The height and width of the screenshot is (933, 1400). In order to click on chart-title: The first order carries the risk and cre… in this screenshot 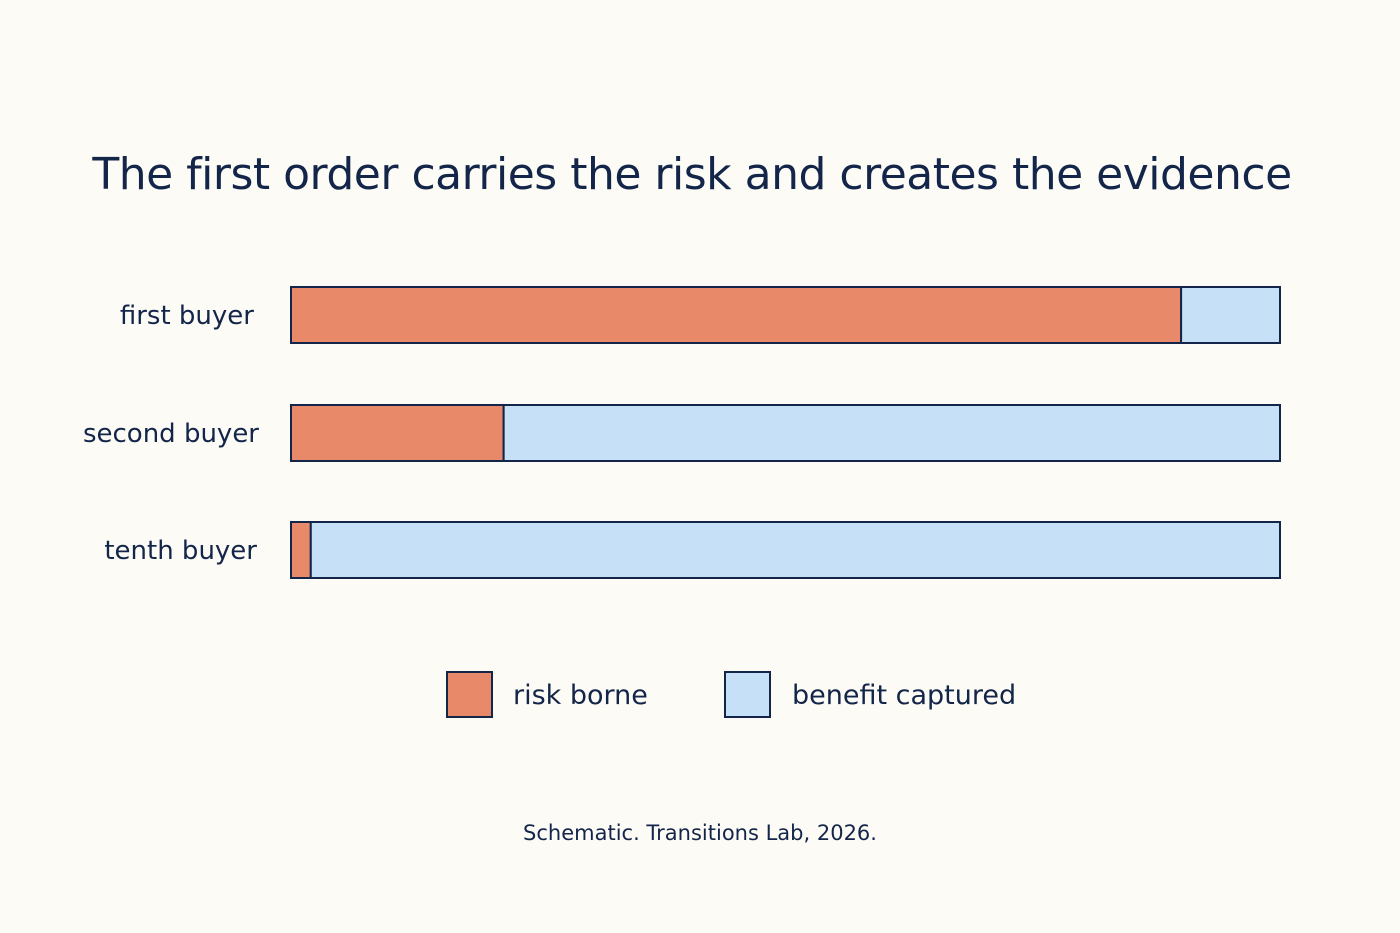, I will do `click(691, 174)`.